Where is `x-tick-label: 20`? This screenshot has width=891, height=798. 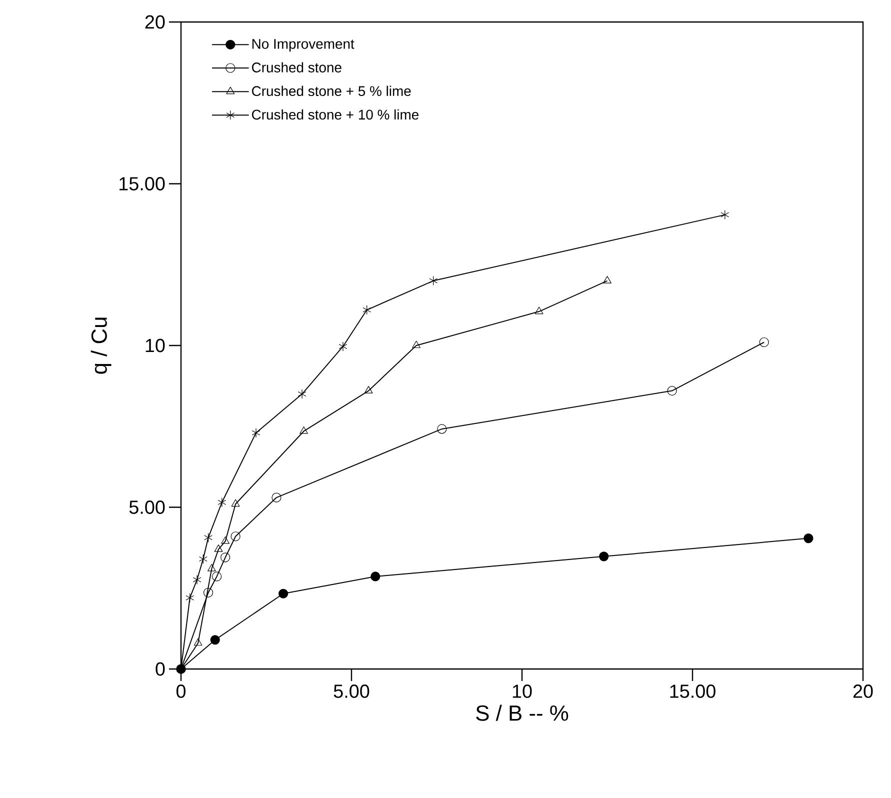
x-tick-label: 20 is located at coordinates (863, 691).